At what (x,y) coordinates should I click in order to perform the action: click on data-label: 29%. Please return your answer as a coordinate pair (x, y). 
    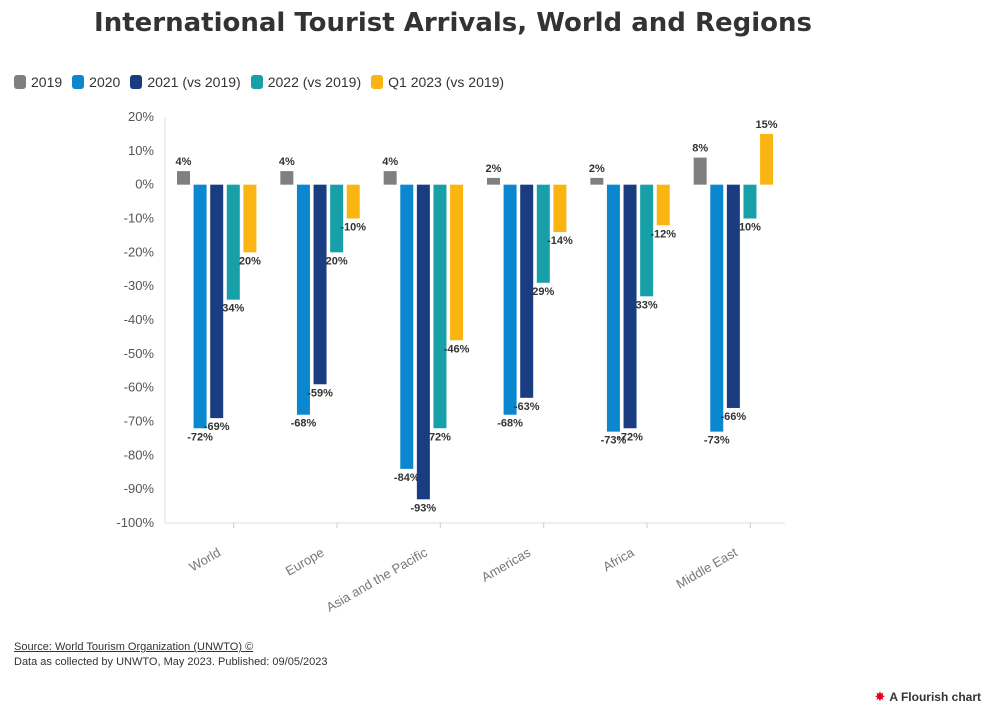
    Looking at the image, I should click on (543, 292).